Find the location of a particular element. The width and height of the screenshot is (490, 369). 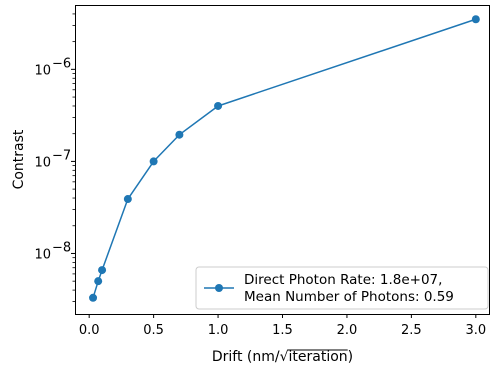

x-tick-label: 2.0 is located at coordinates (347, 330).